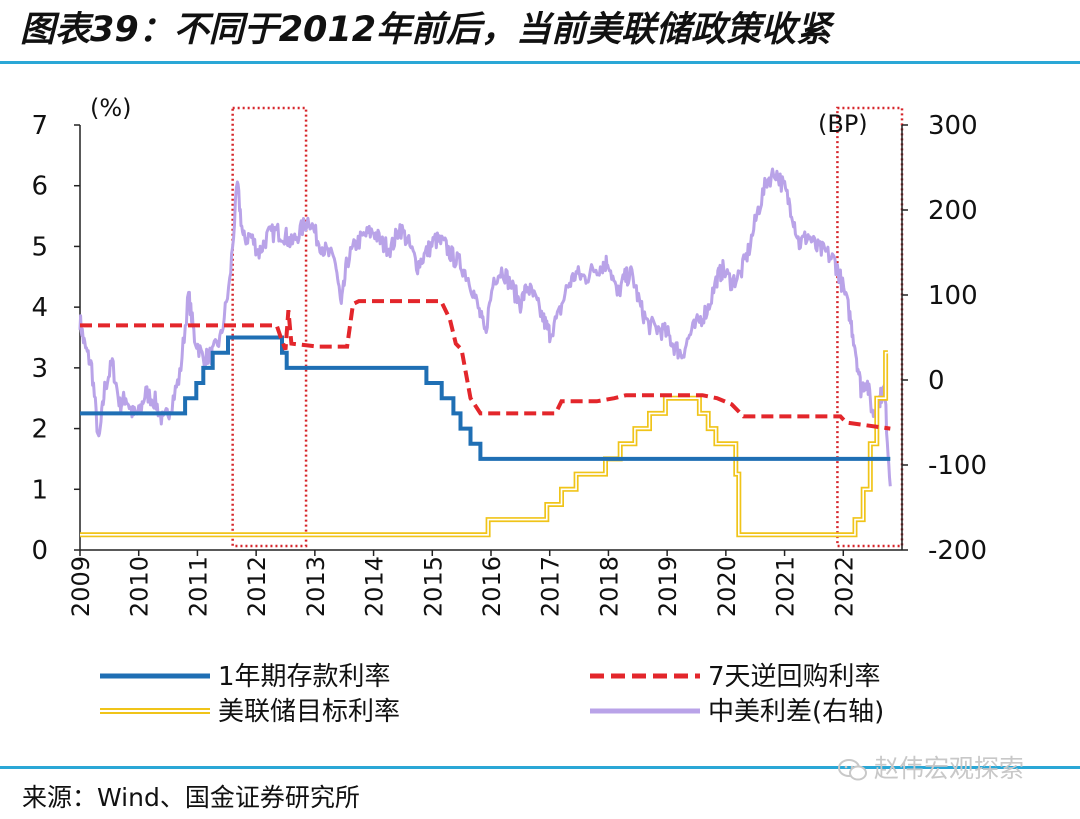 Image resolution: width=1080 pixels, height=819 pixels. What do you see at coordinates (852, 770) in the screenshot?
I see `wechat-icon` at bounding box center [852, 770].